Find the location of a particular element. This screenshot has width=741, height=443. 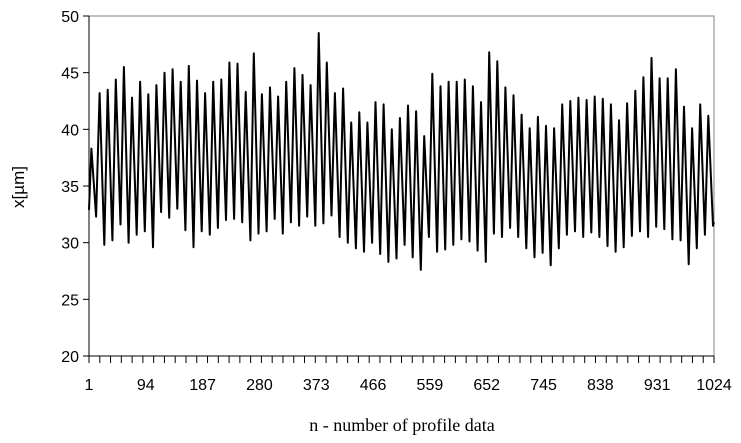

x-axis-title: n - number of profile data is located at coordinates (401, 425).